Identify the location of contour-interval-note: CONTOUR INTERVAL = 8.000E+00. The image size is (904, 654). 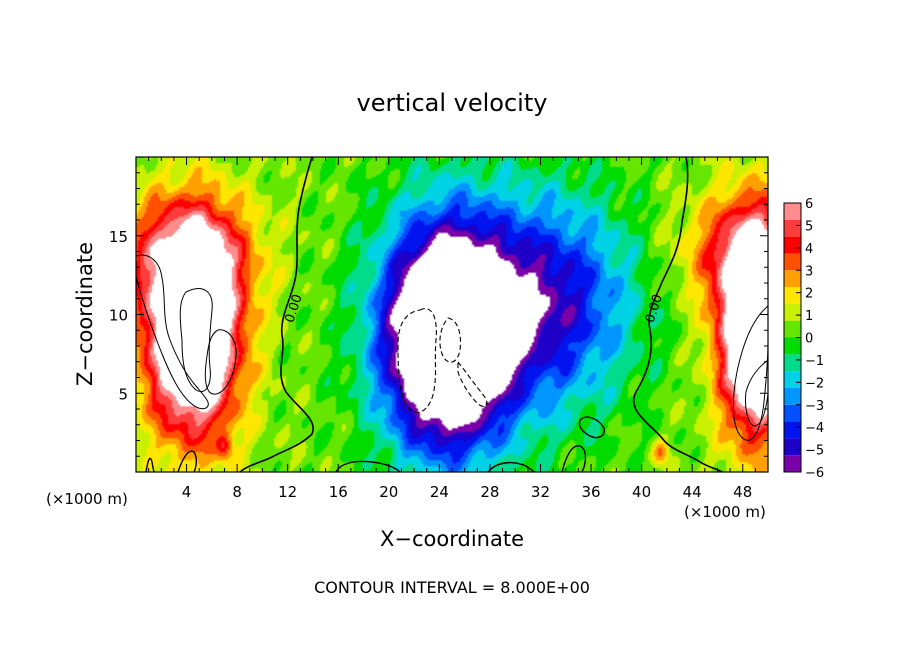
(452, 587).